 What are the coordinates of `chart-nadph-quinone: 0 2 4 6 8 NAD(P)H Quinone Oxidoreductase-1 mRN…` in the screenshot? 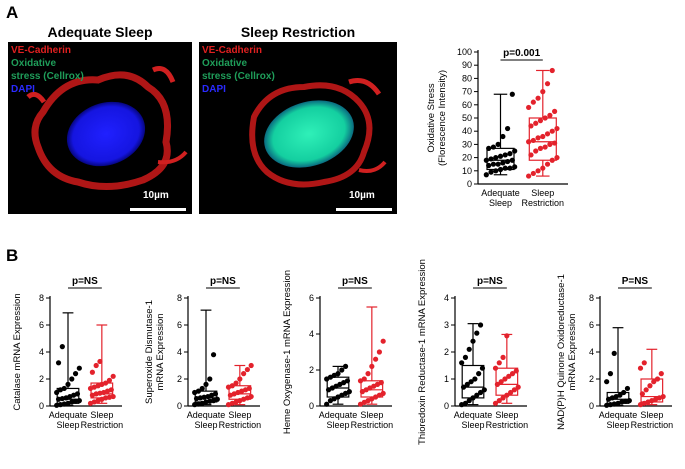 It's located at (614, 352).